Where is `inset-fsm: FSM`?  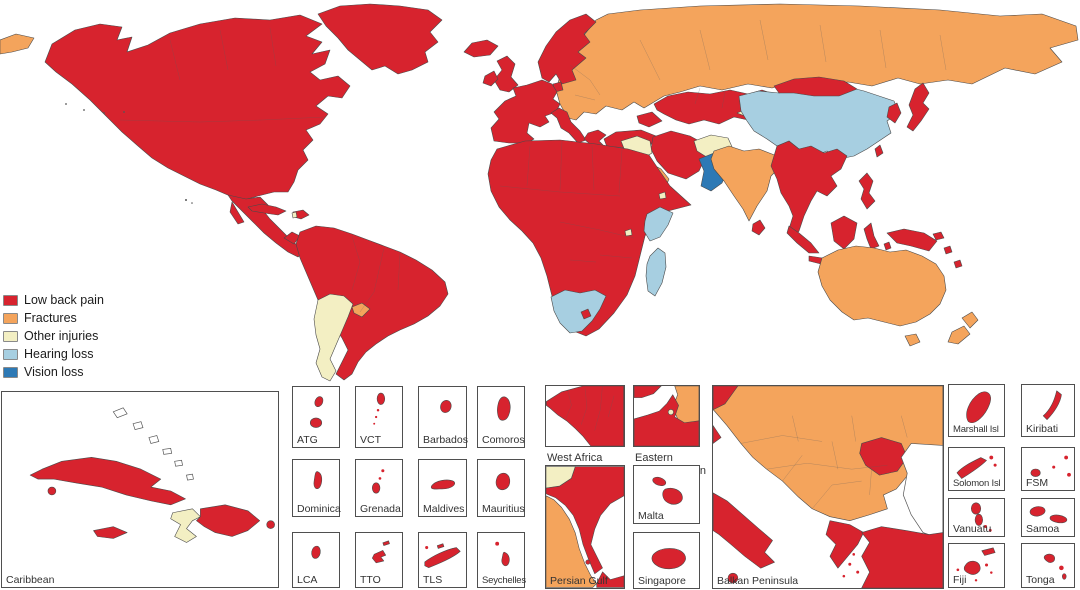 inset-fsm: FSM is located at coordinates (1048, 469).